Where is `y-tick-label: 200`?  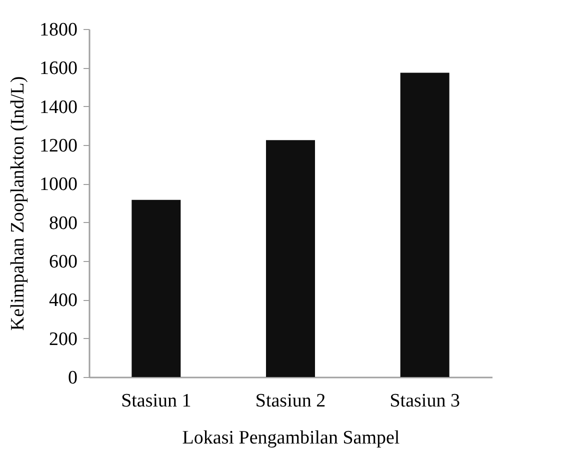 y-tick-label: 200 is located at coordinates (63, 339).